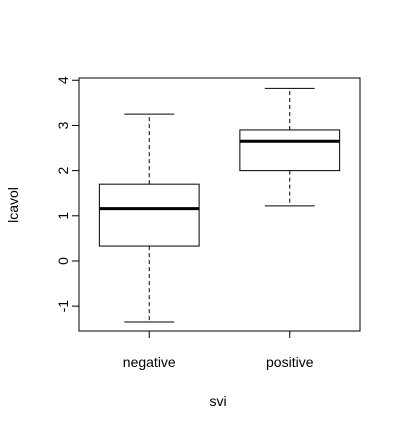  What do you see at coordinates (63, 306) in the screenshot?
I see `y-tick-label-0: -1` at bounding box center [63, 306].